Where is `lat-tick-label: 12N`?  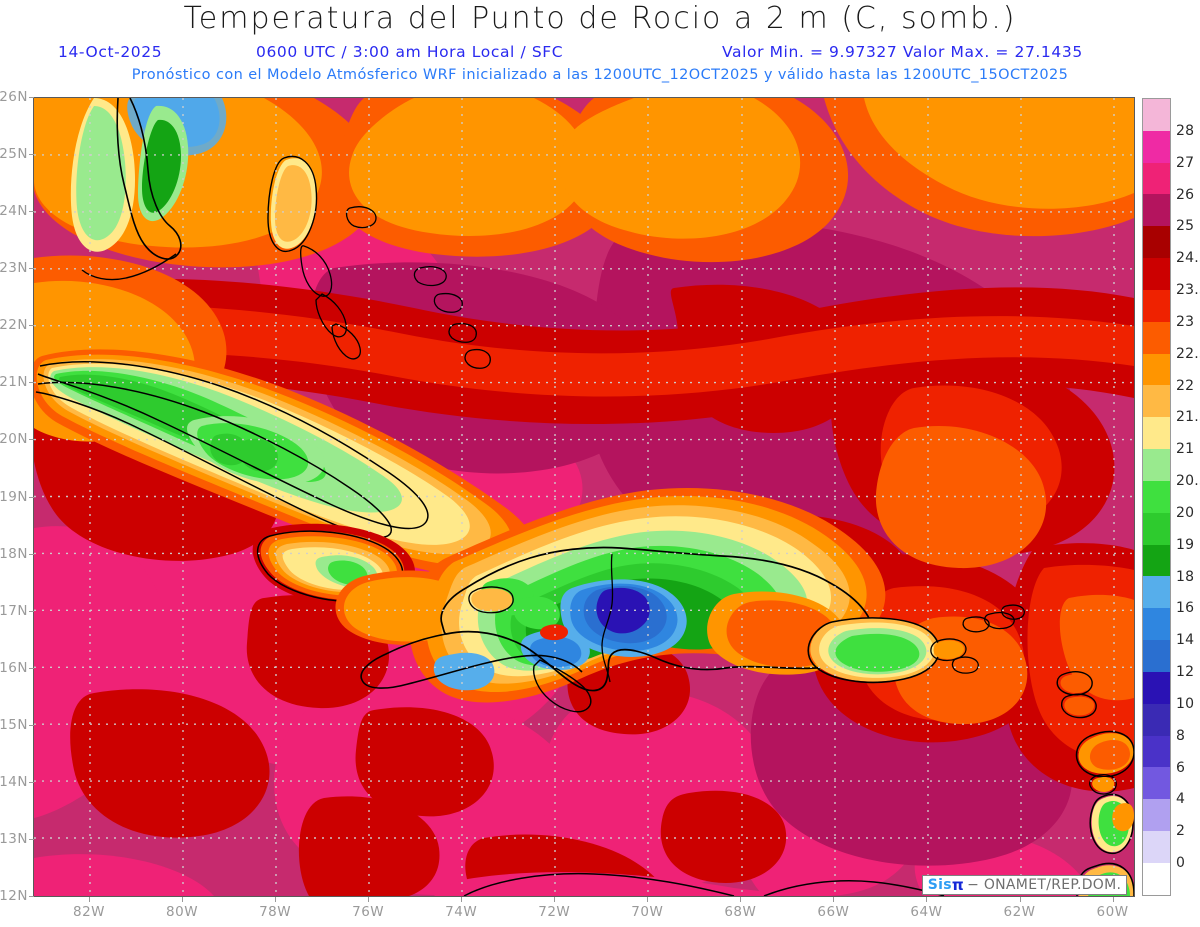
lat-tick-label: 12N is located at coordinates (14, 896).